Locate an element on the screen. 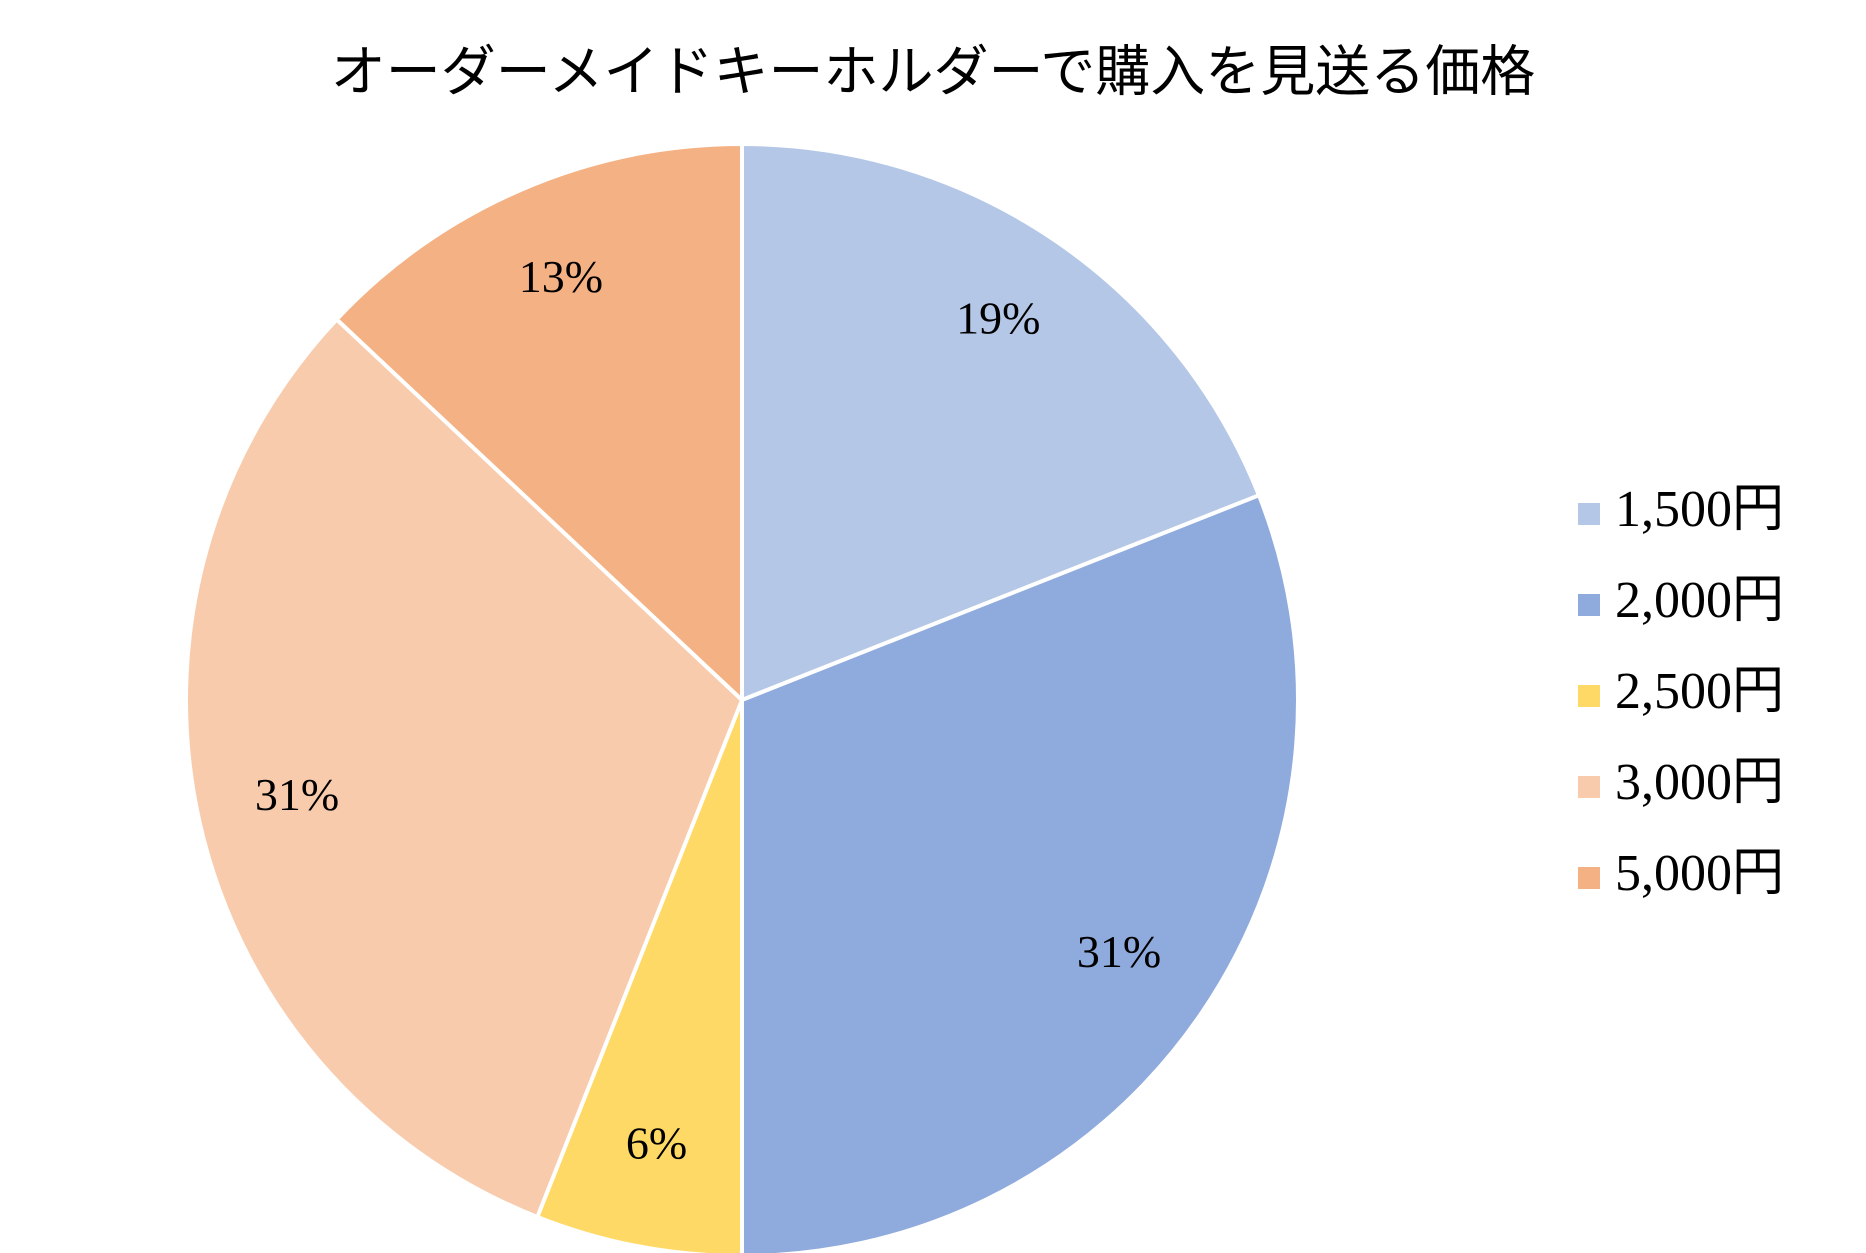 This screenshot has width=1866, height=1253. legend-label: 1,500円 is located at coordinates (1699, 509).